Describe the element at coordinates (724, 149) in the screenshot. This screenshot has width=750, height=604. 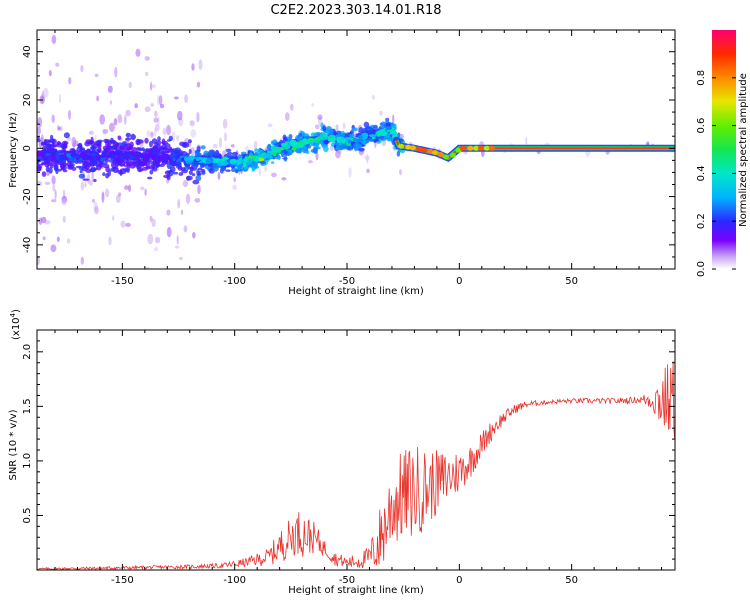
I see `colorbar-gradient` at that location.